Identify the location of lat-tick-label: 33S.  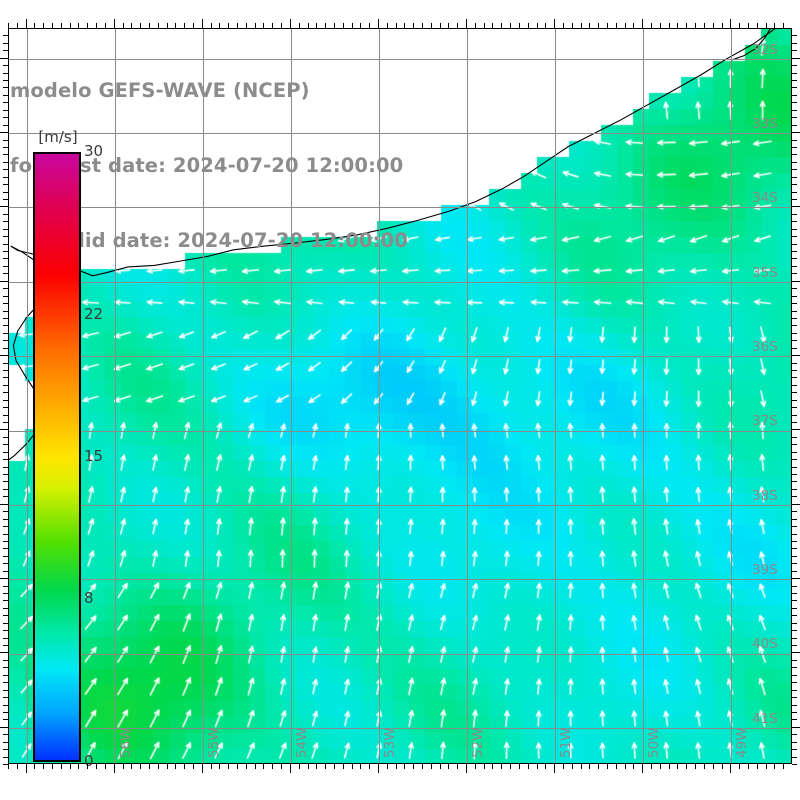
(765, 124).